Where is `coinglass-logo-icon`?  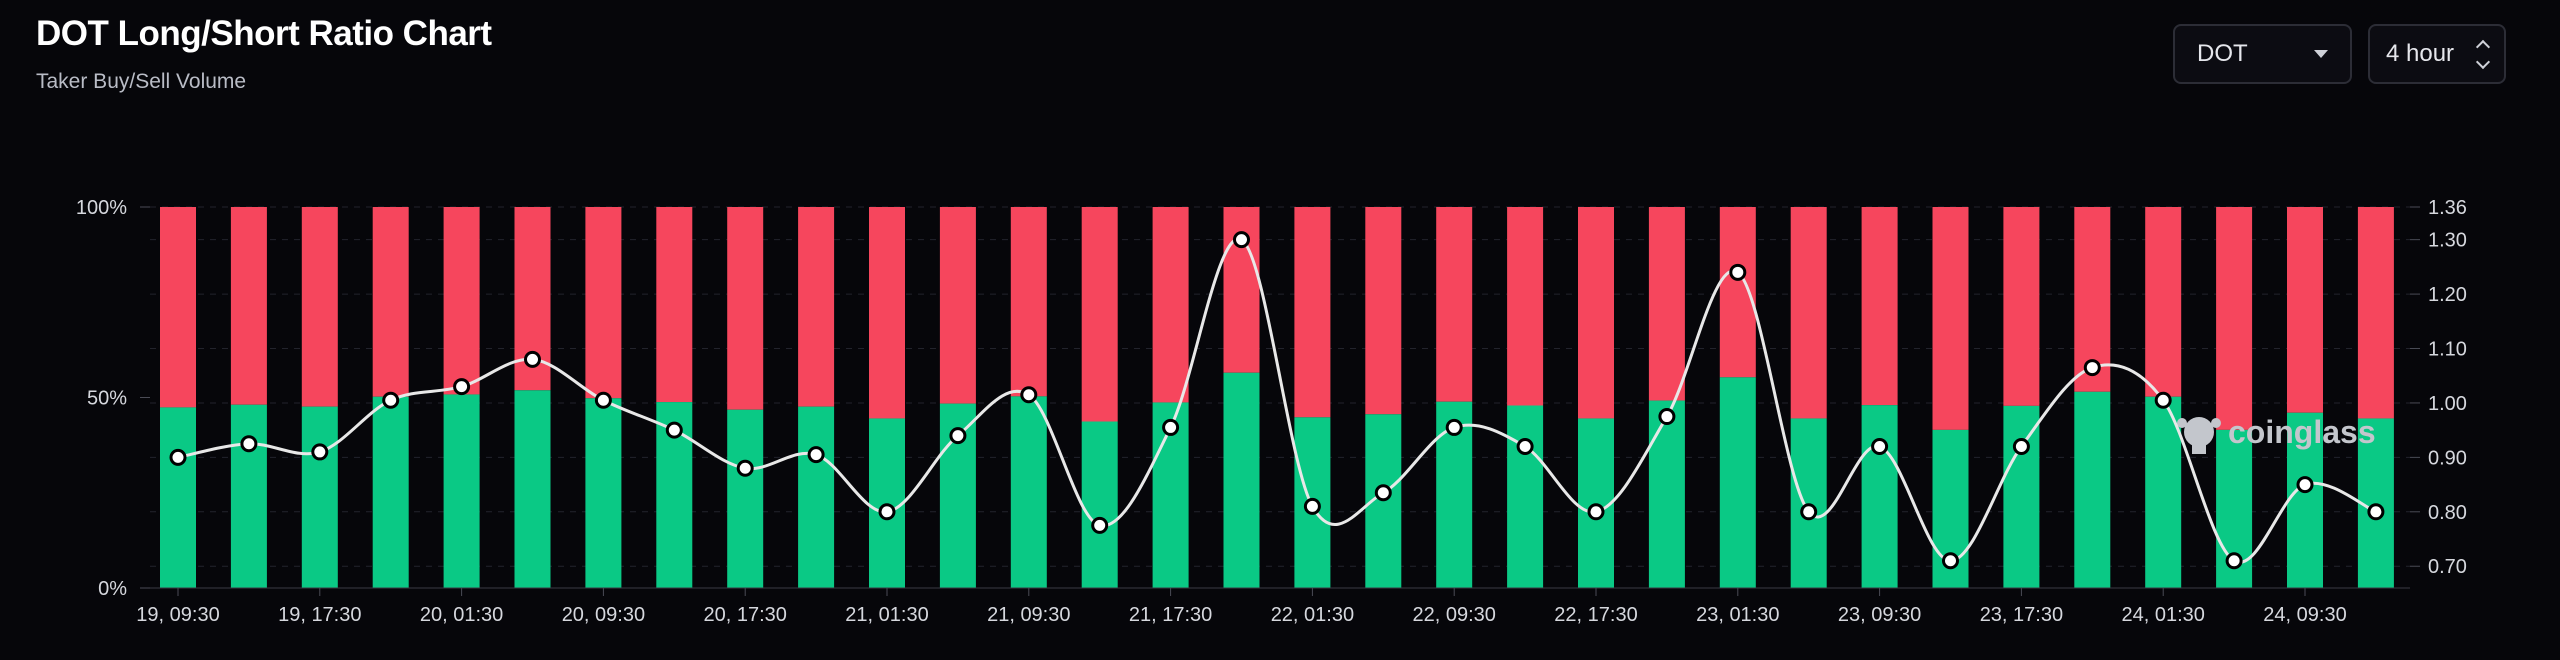 coinglass-logo-icon is located at coordinates (2199, 435).